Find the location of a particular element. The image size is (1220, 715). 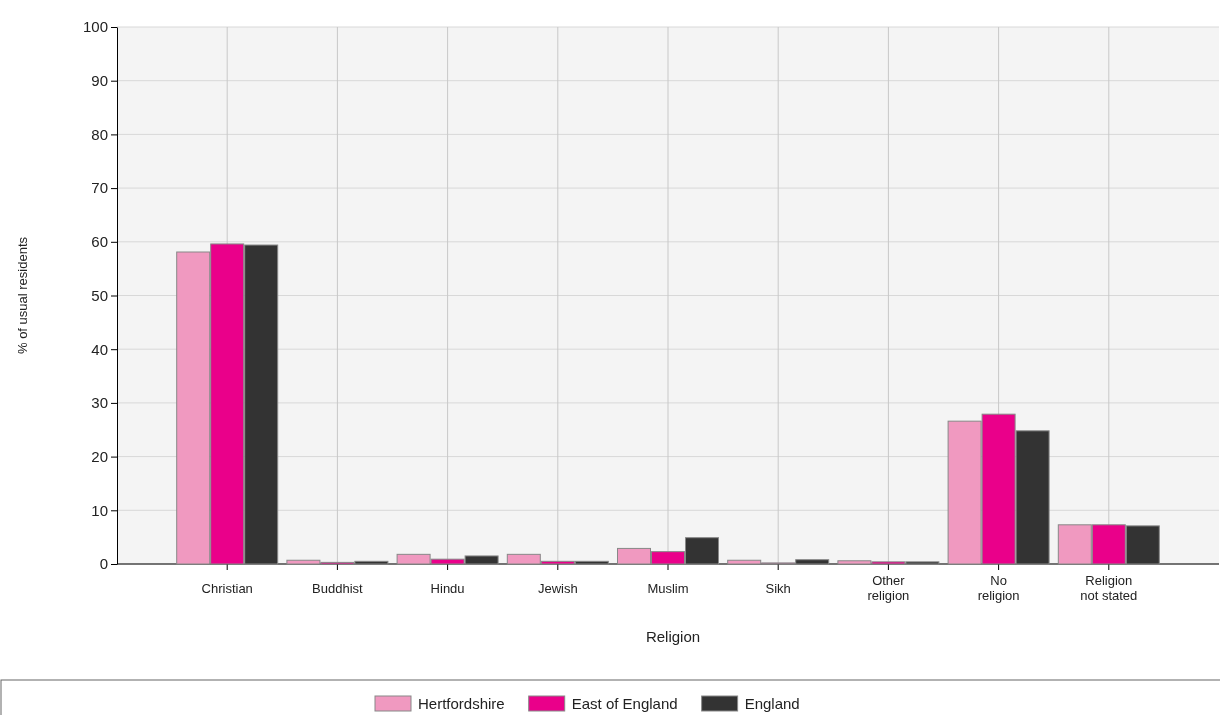

y-tick-label: 90 is located at coordinates (99, 80).